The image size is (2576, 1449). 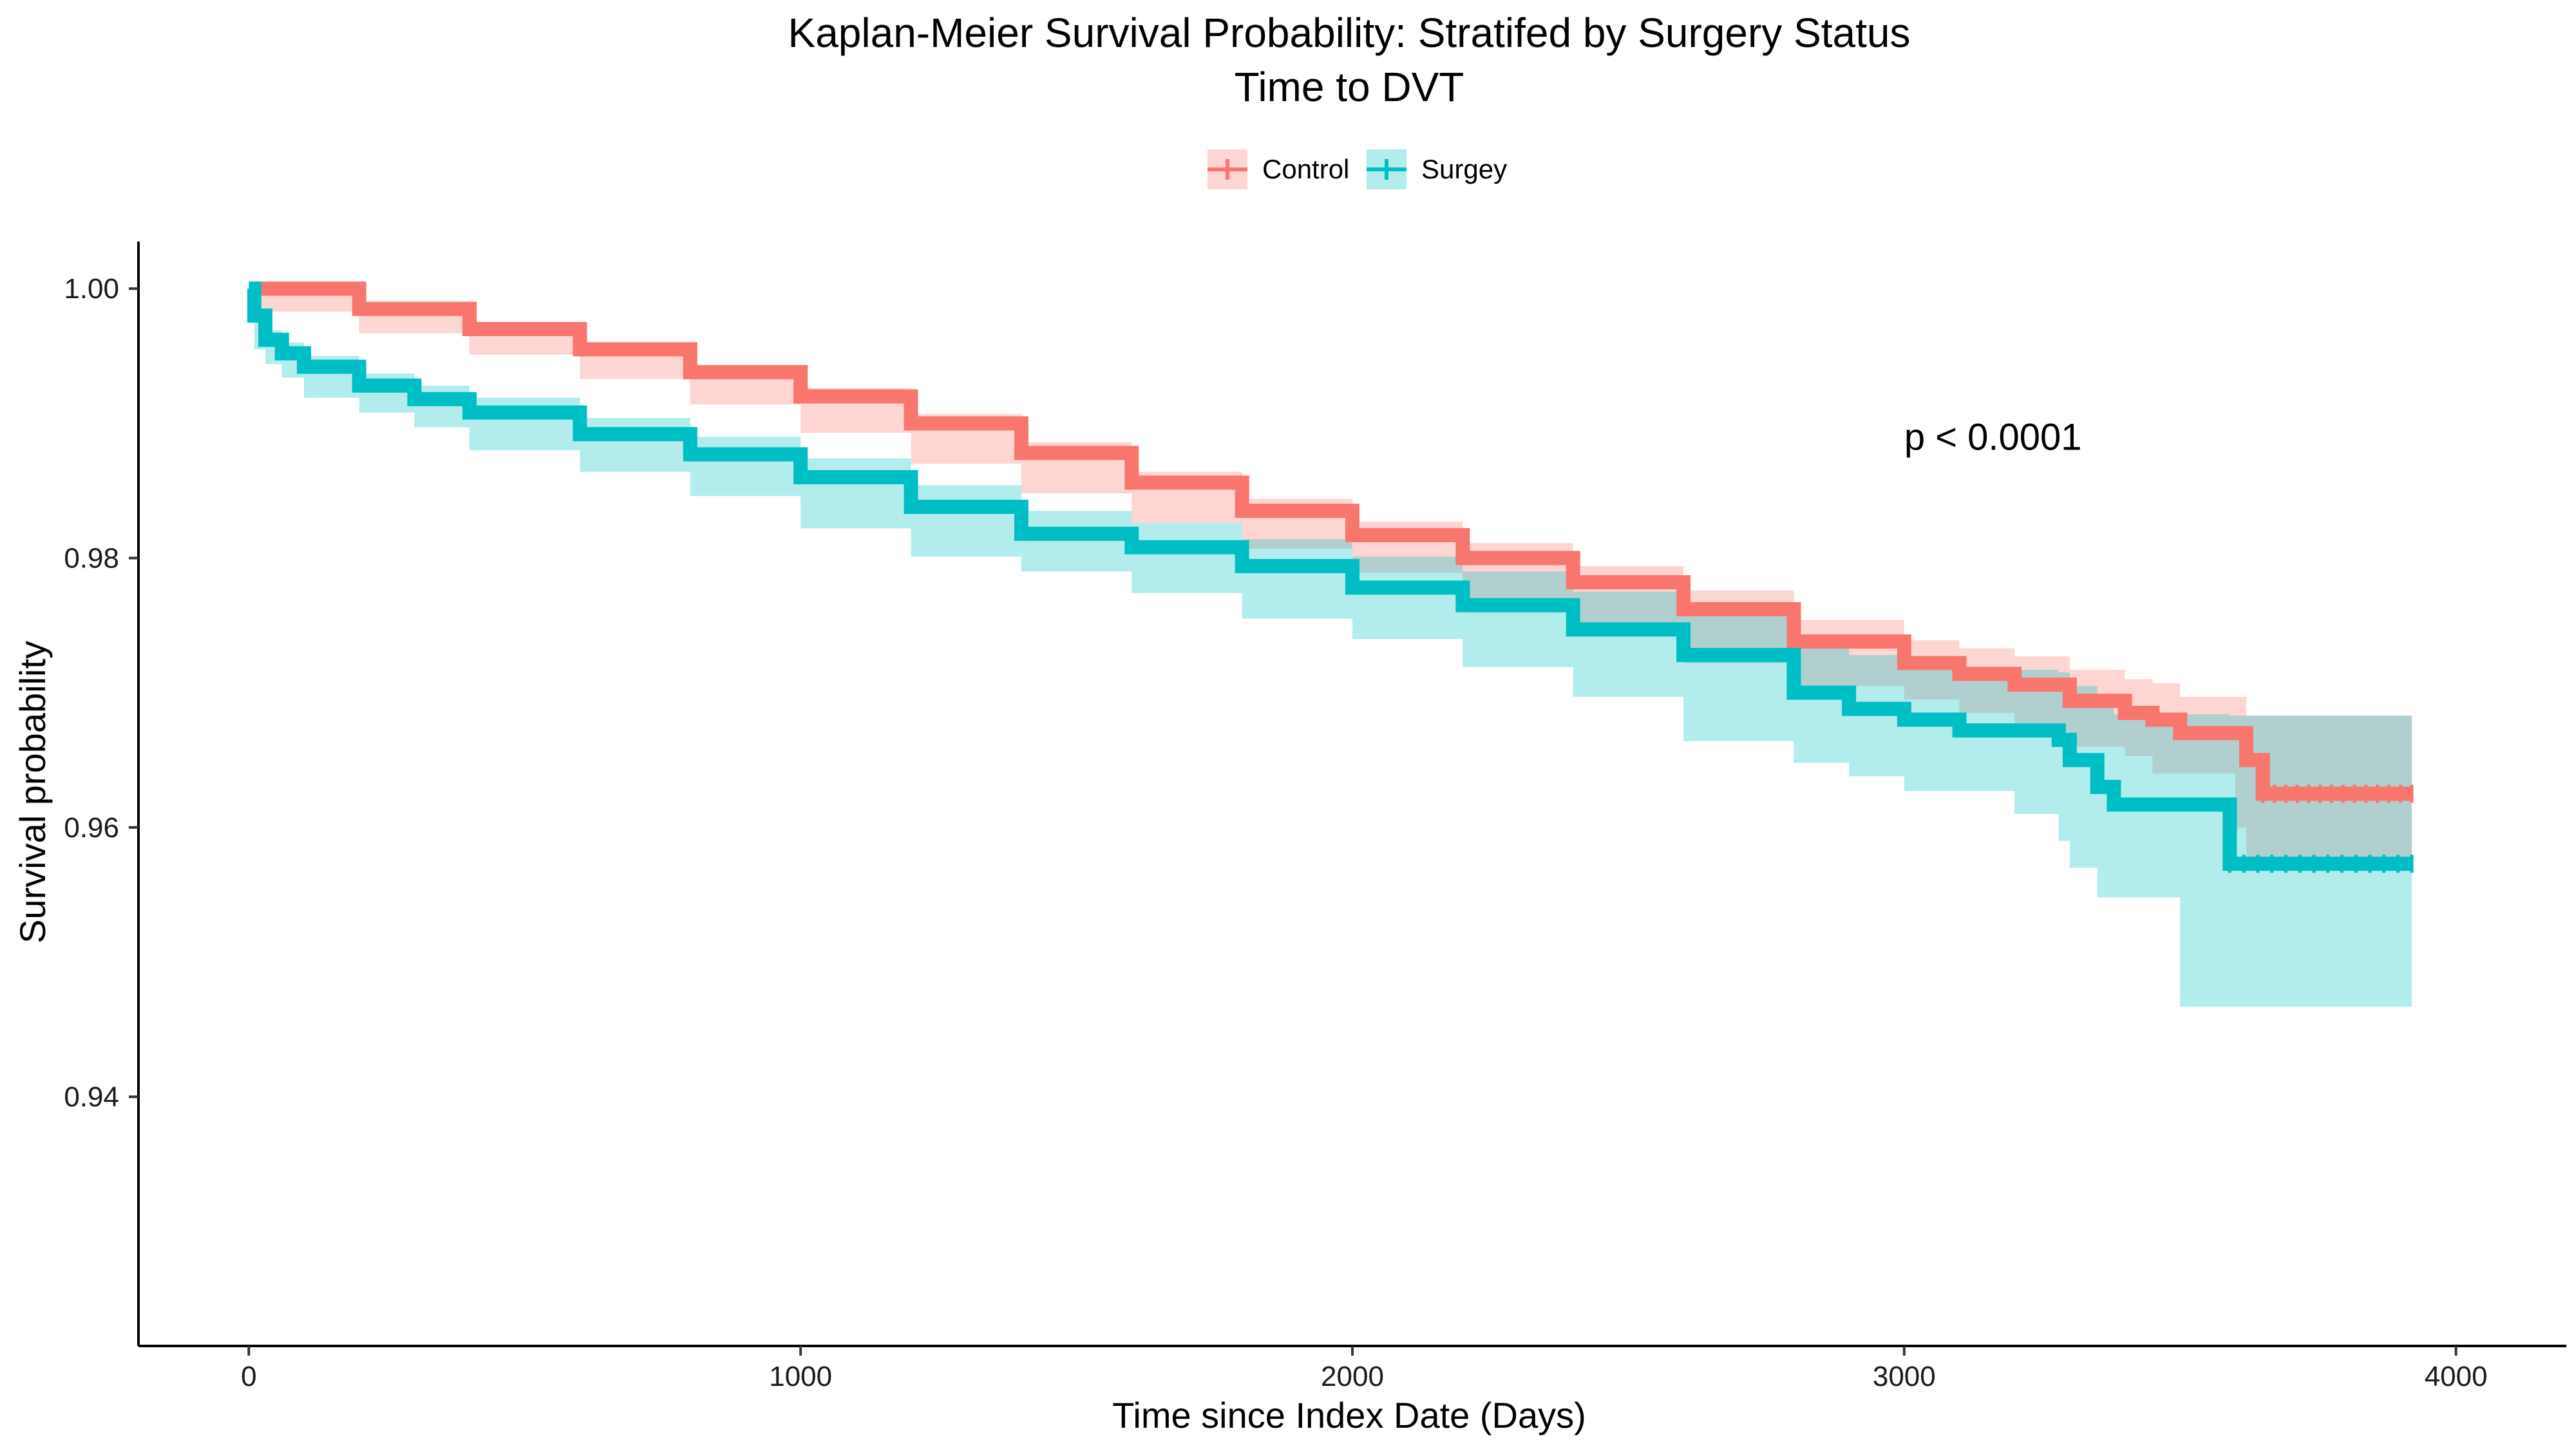 What do you see at coordinates (1905, 1376) in the screenshot?
I see `x-tick-label: 3000` at bounding box center [1905, 1376].